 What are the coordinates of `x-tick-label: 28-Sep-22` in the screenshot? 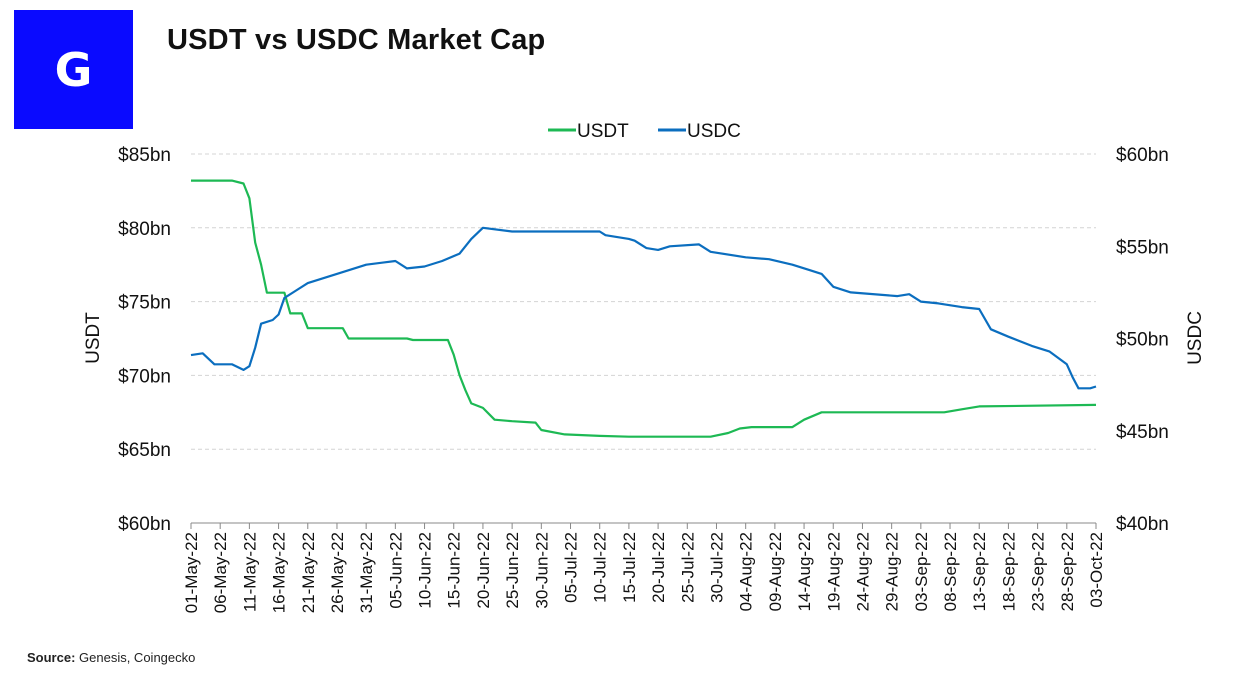 It's located at (1067, 571).